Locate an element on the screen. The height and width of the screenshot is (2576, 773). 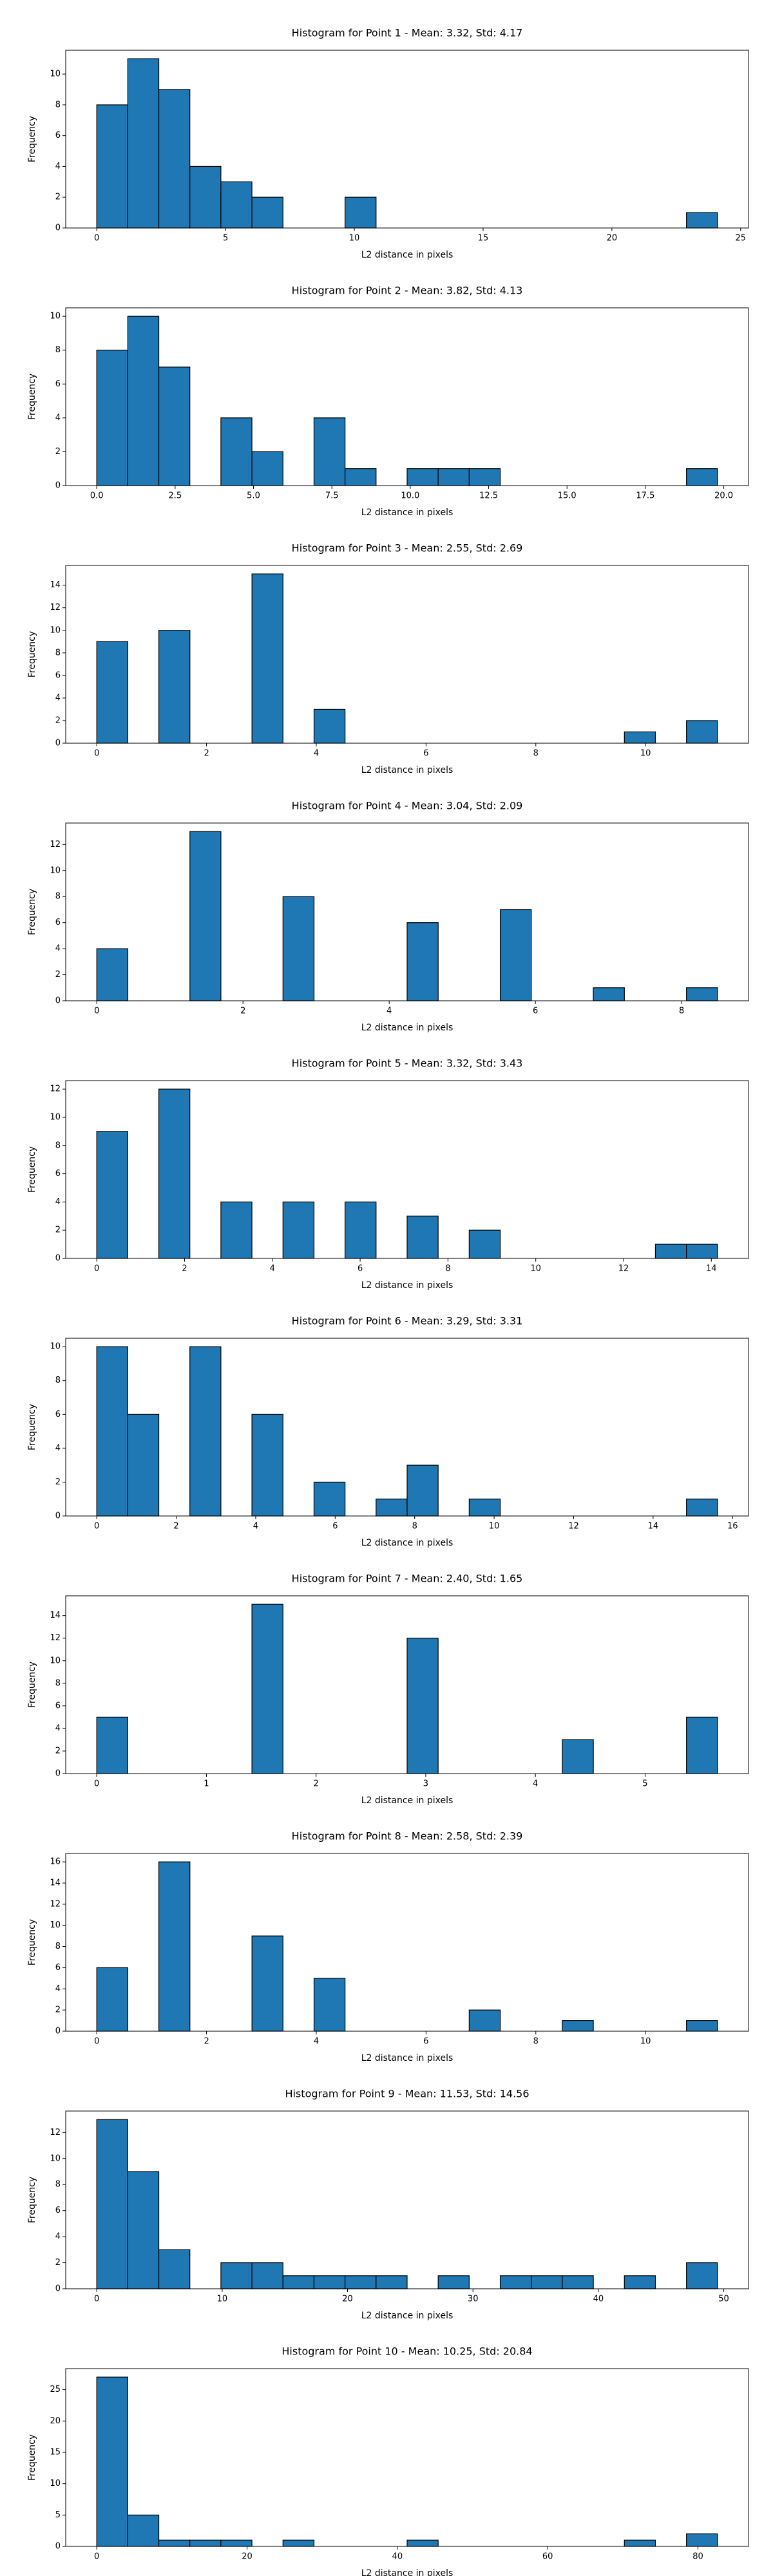
y-tick-label: 20 is located at coordinates (55, 2421).